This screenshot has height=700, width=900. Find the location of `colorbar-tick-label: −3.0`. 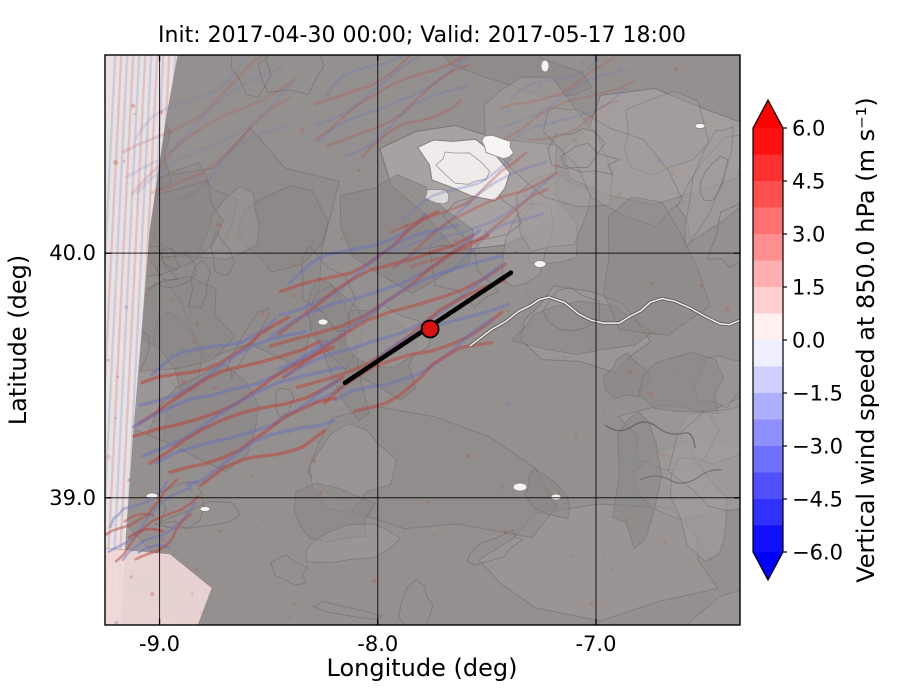

colorbar-tick-label: −3.0 is located at coordinates (817, 447).